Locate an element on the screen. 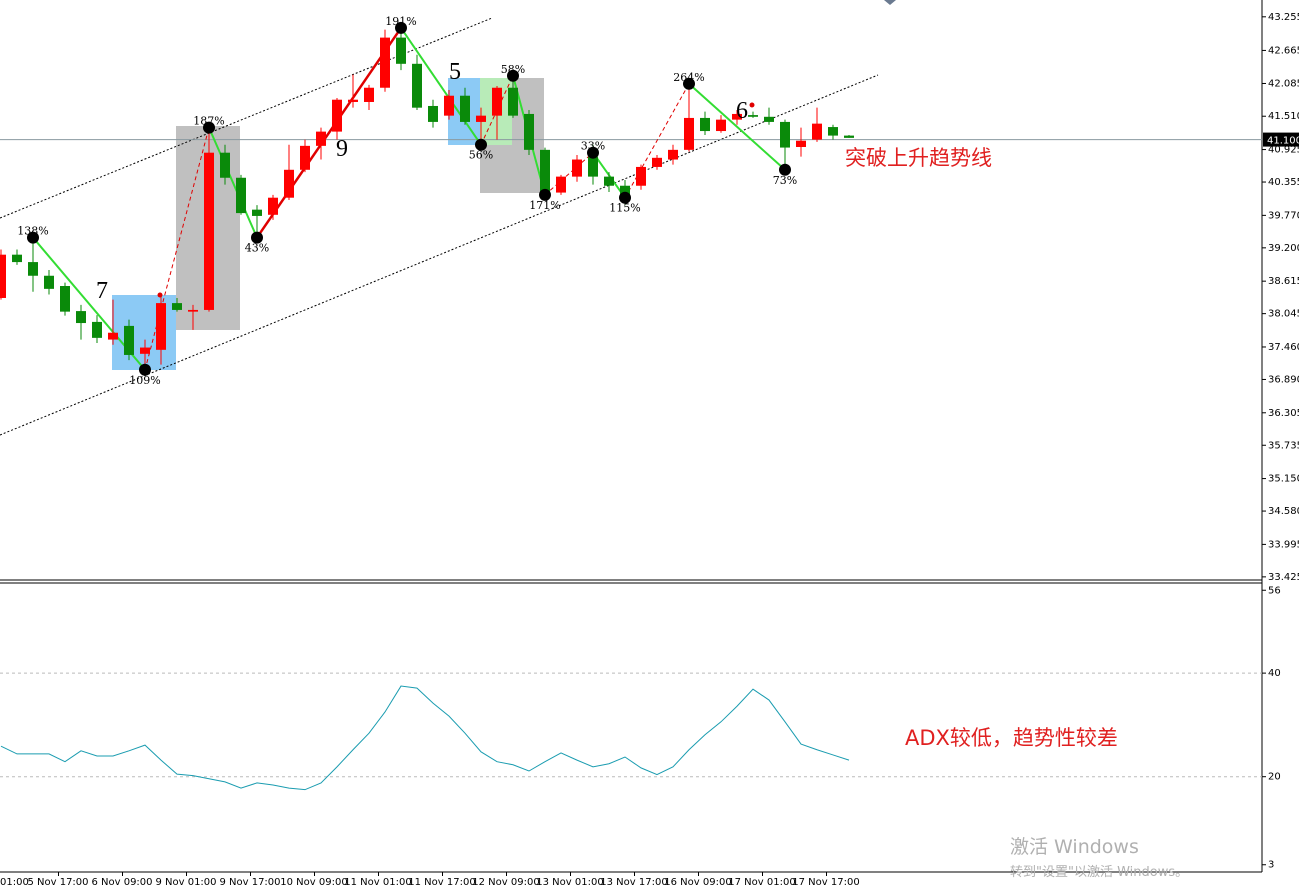 The height and width of the screenshot is (892, 1299). pivot-label: 264% is located at coordinates (688, 77).